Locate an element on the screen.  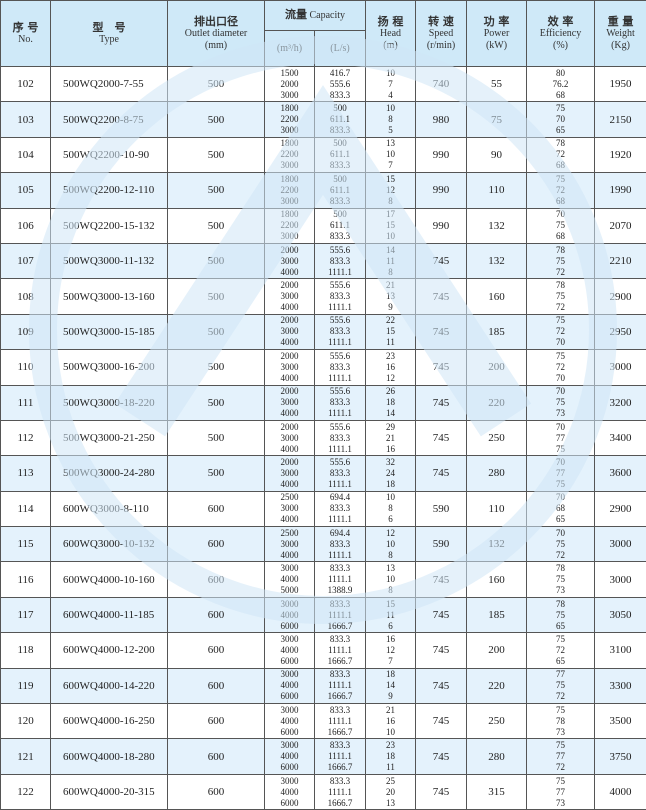
cell-outlet: 500 is located at coordinates (216, 331).